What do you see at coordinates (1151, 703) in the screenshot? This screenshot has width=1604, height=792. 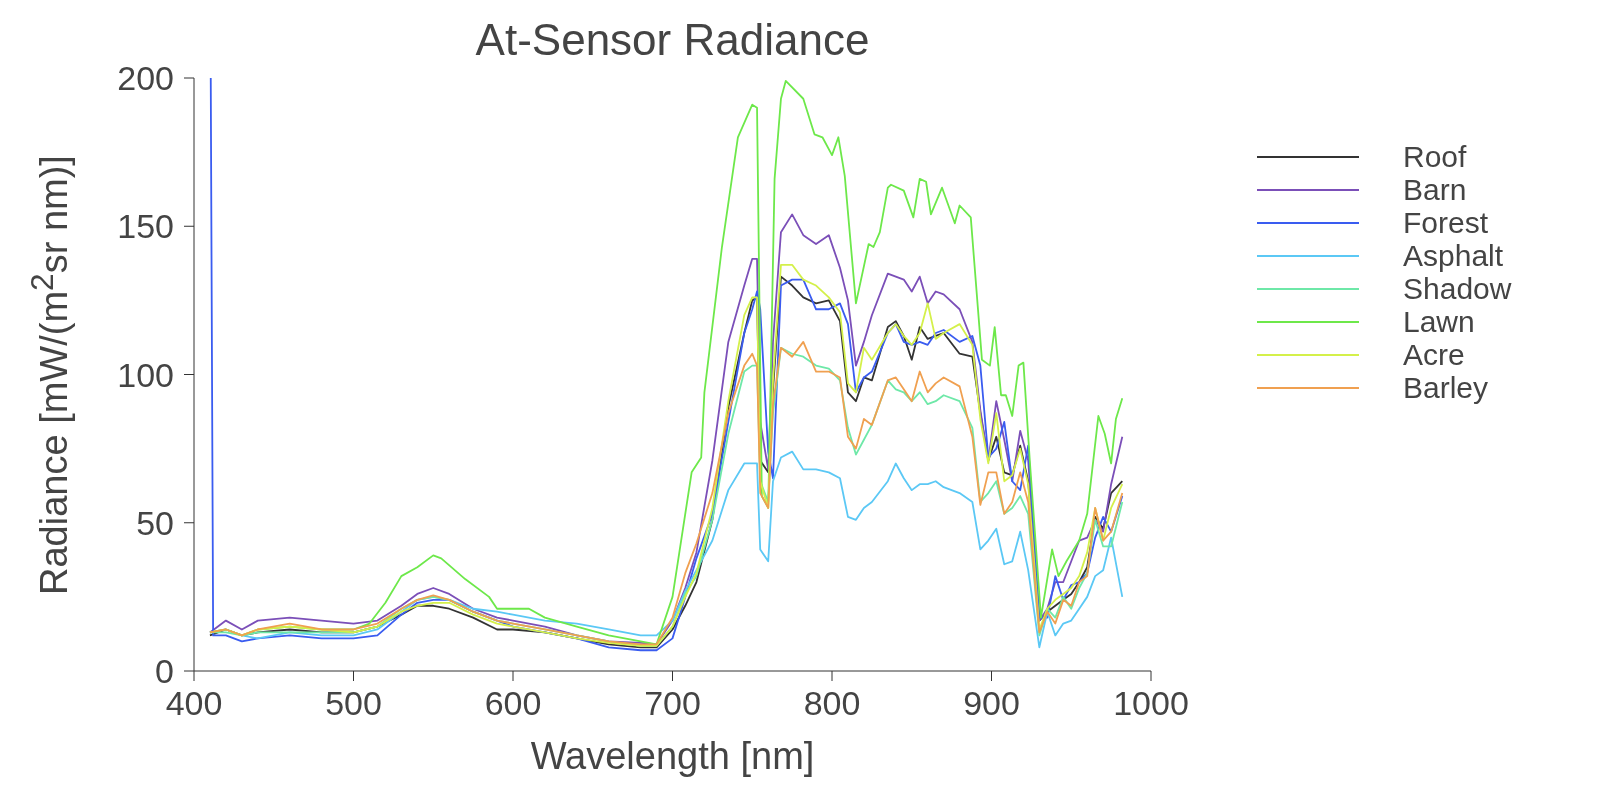 I see `x-tick-label: 1000` at bounding box center [1151, 703].